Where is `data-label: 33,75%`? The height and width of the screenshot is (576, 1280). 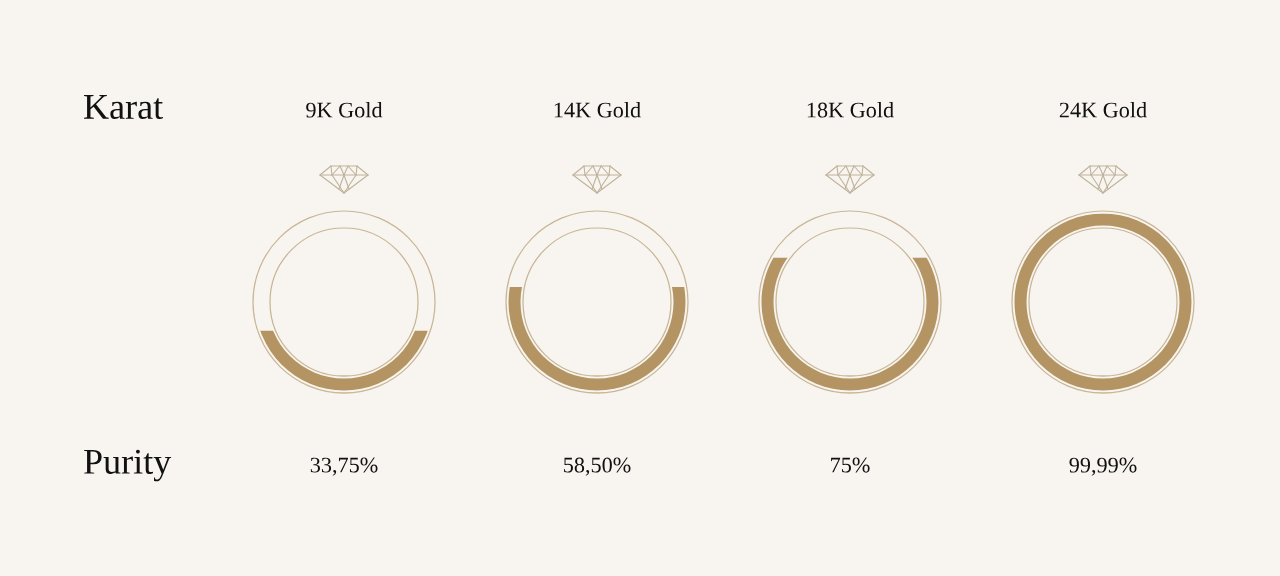 data-label: 33,75% is located at coordinates (344, 466).